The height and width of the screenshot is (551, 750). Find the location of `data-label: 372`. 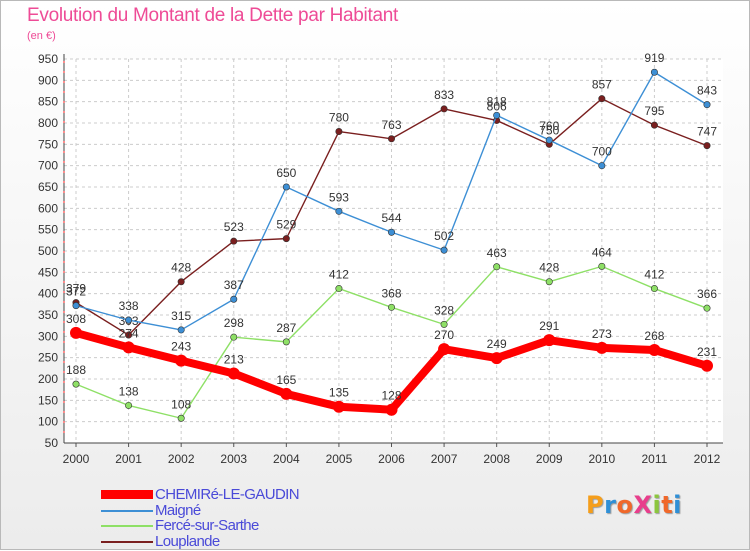

data-label: 372 is located at coordinates (76, 292).